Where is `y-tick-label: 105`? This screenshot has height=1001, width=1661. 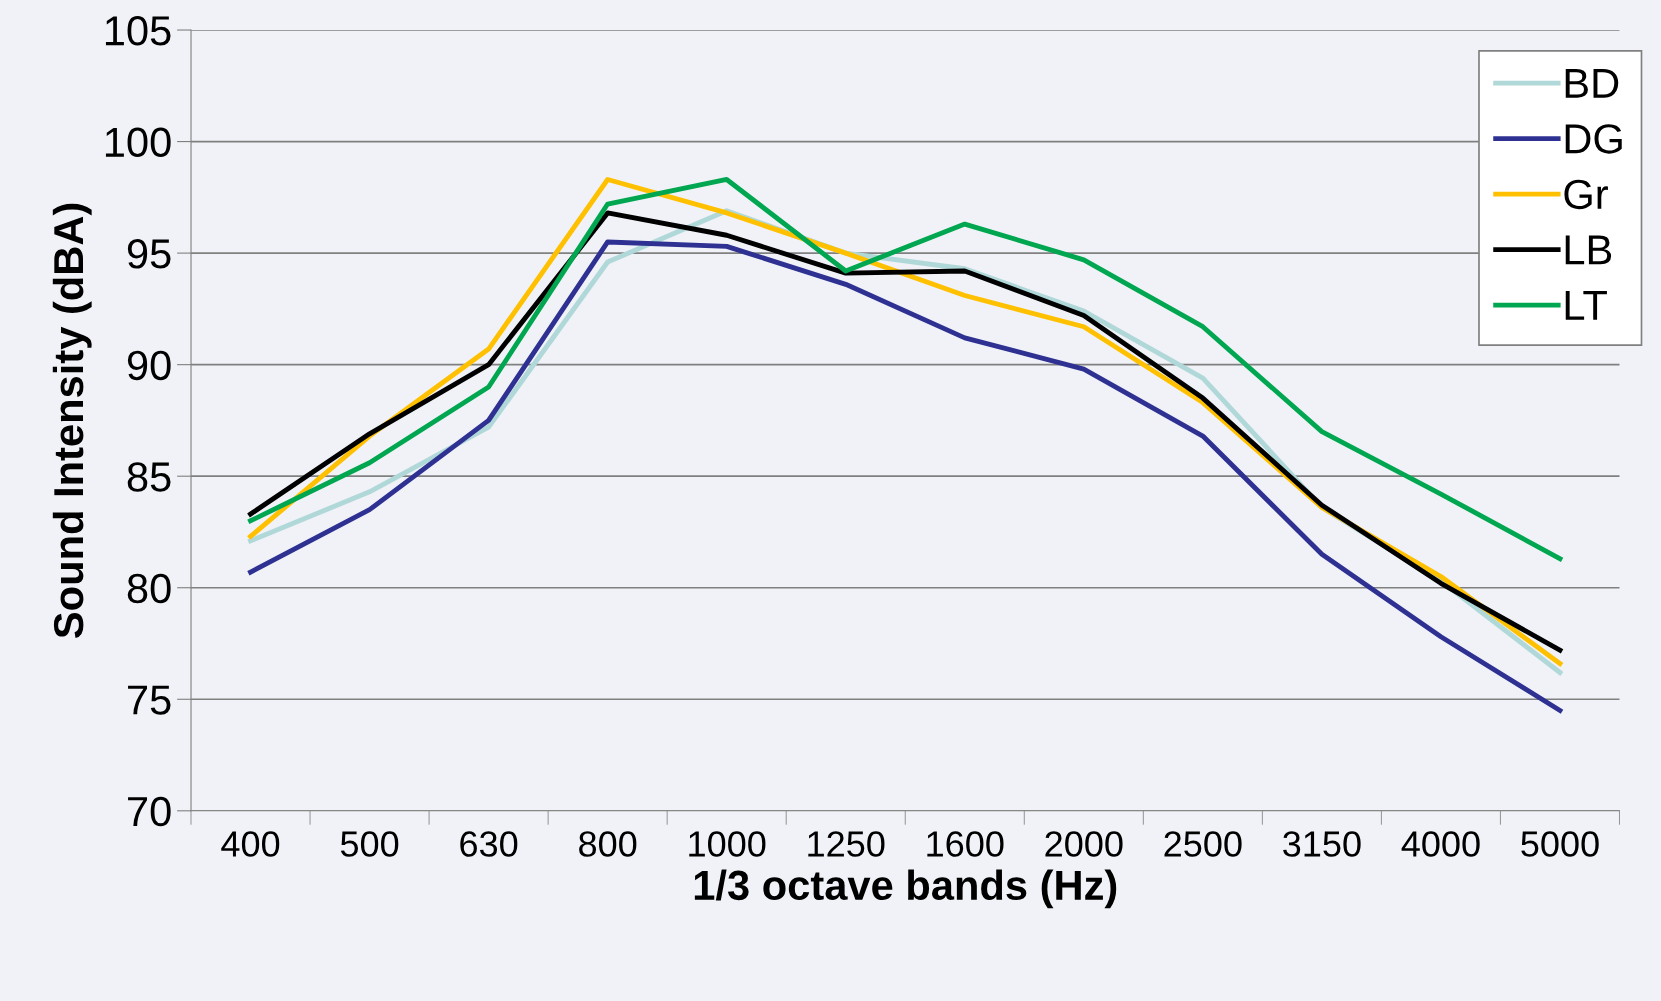
y-tick-label: 105 is located at coordinates (138, 31).